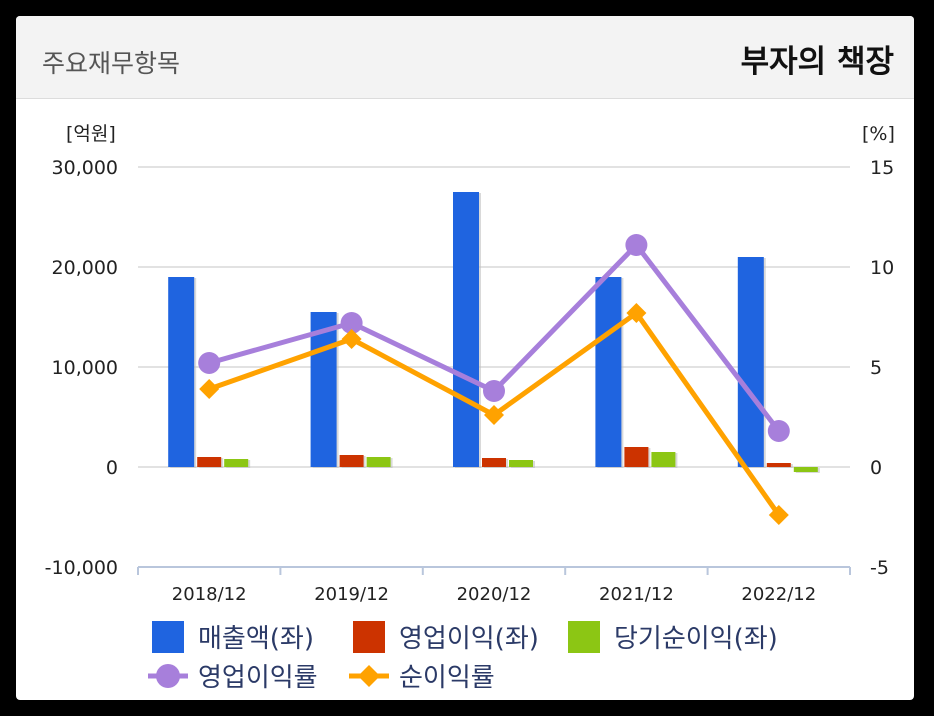  What do you see at coordinates (85, 168) in the screenshot?
I see `left-tick-label: 30,000` at bounding box center [85, 168].